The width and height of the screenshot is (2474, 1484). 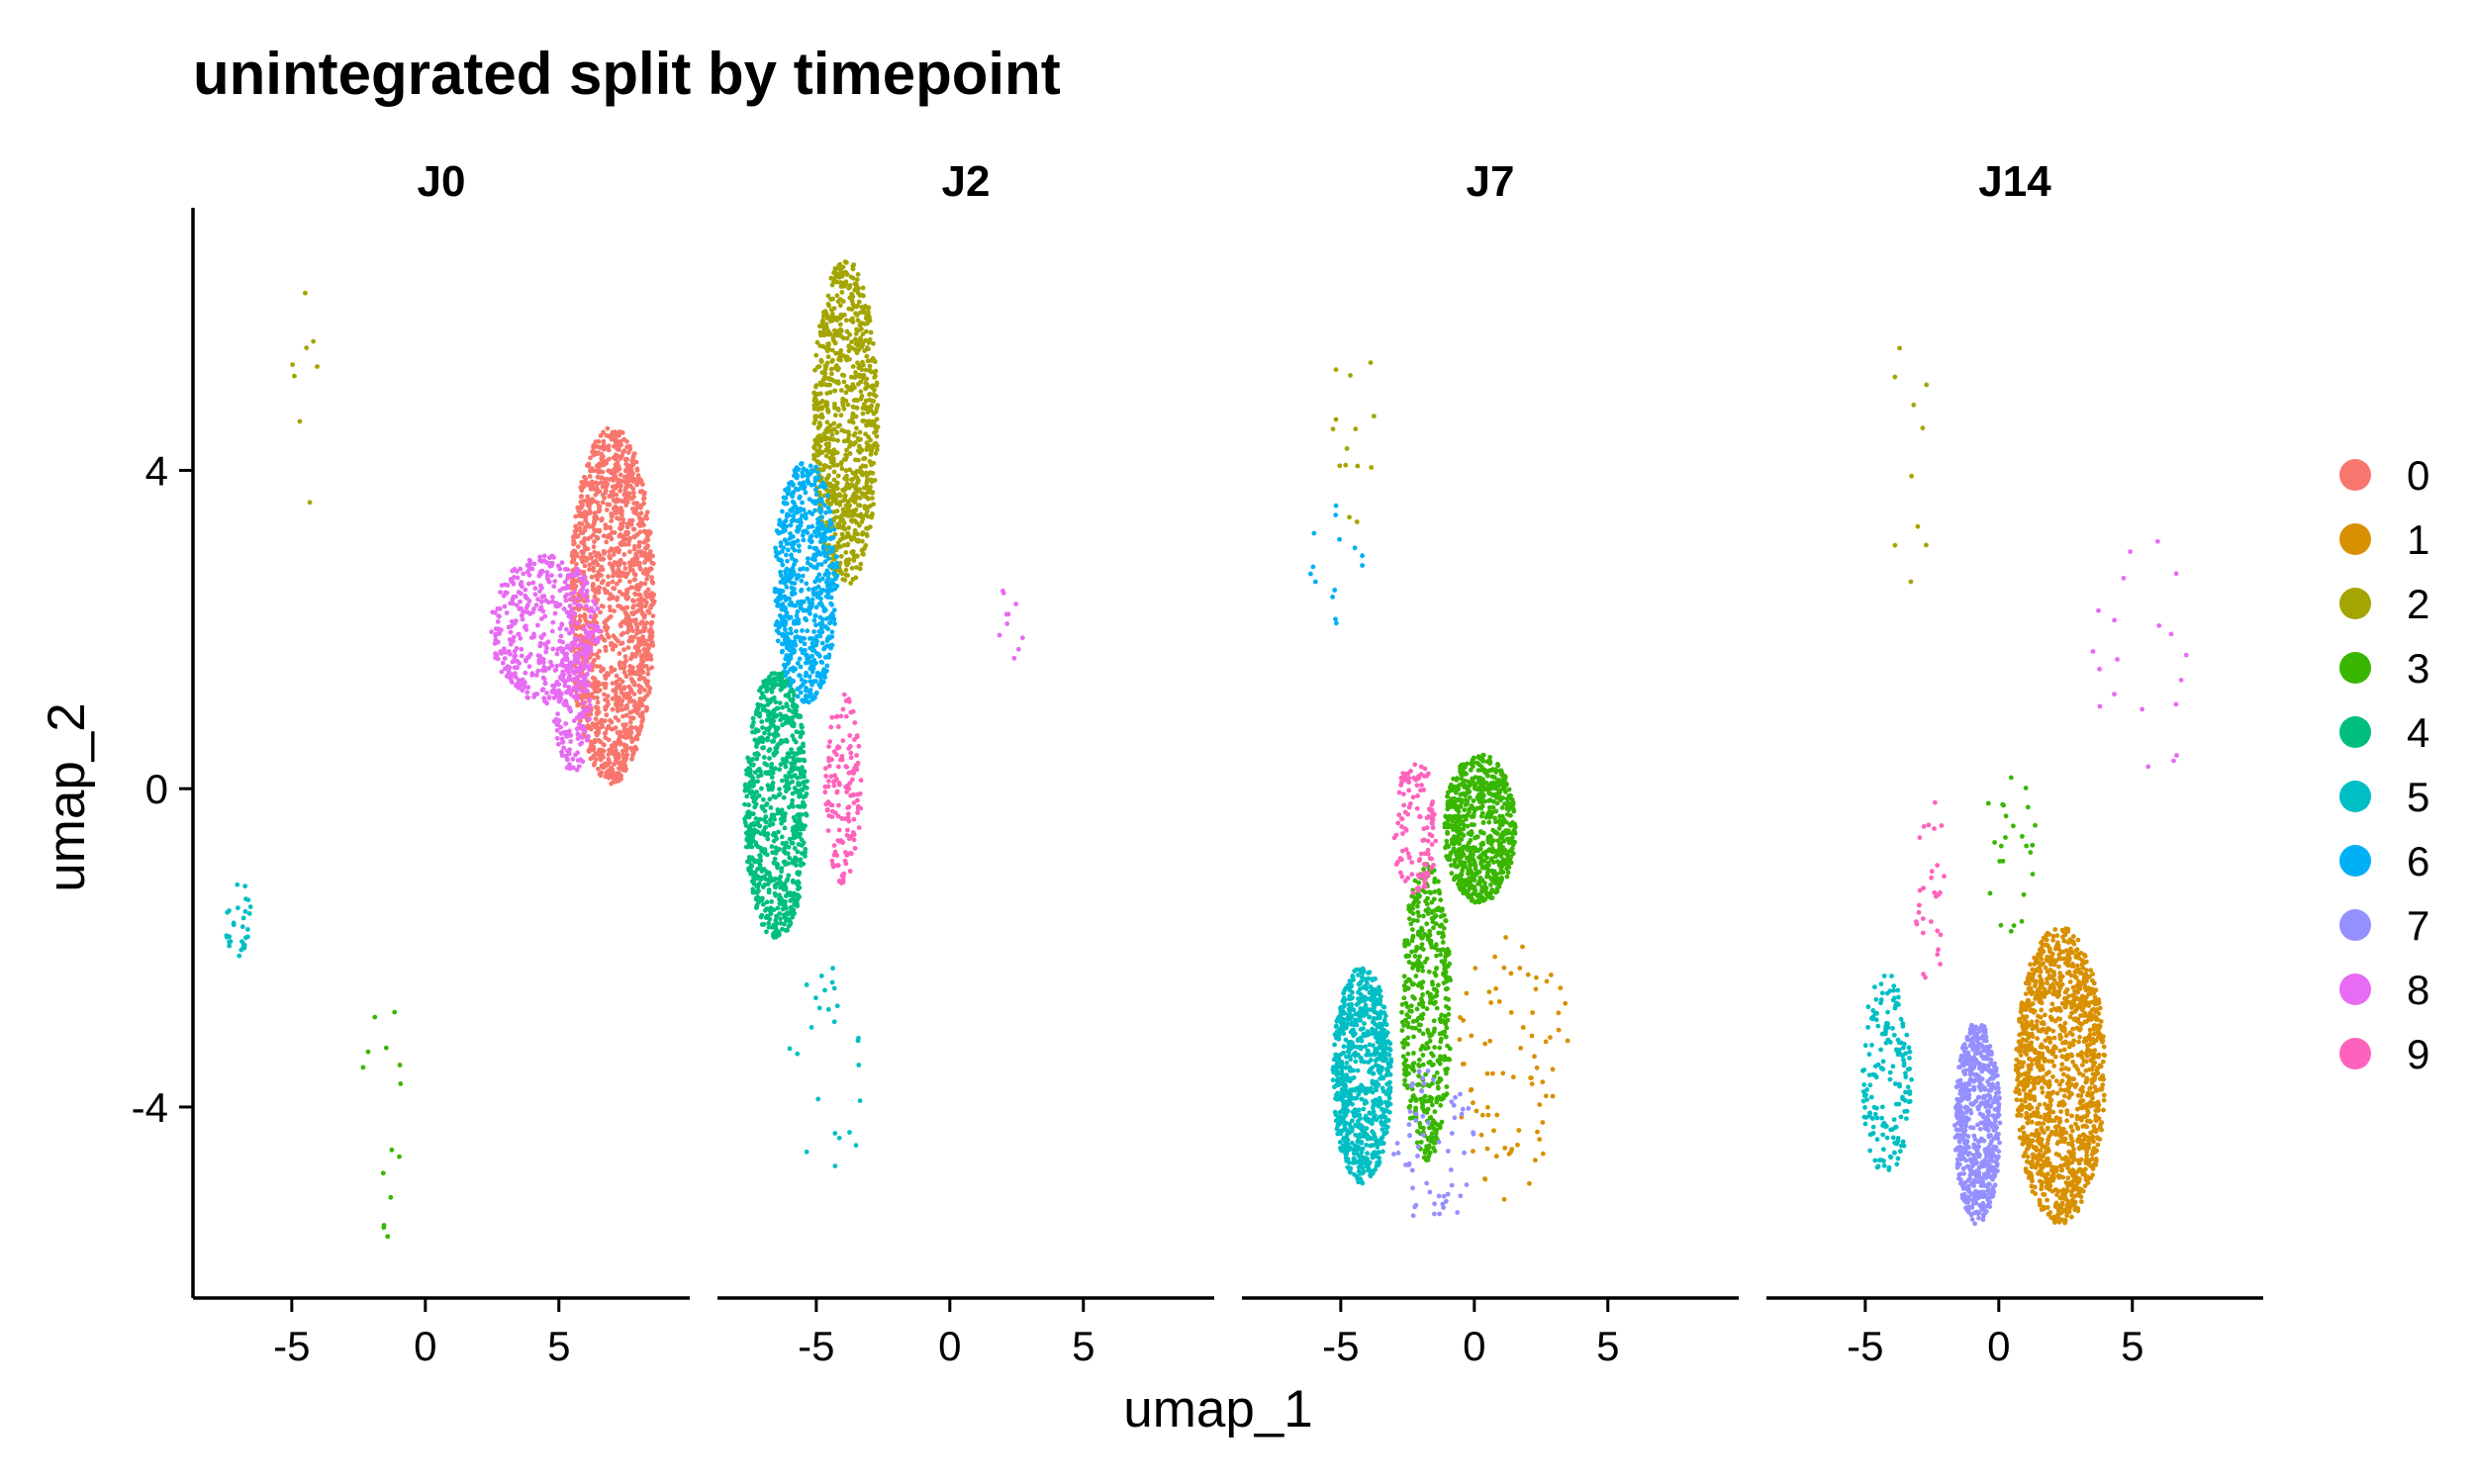 I want to click on x-tick-label: 5, so click(x=558, y=1346).